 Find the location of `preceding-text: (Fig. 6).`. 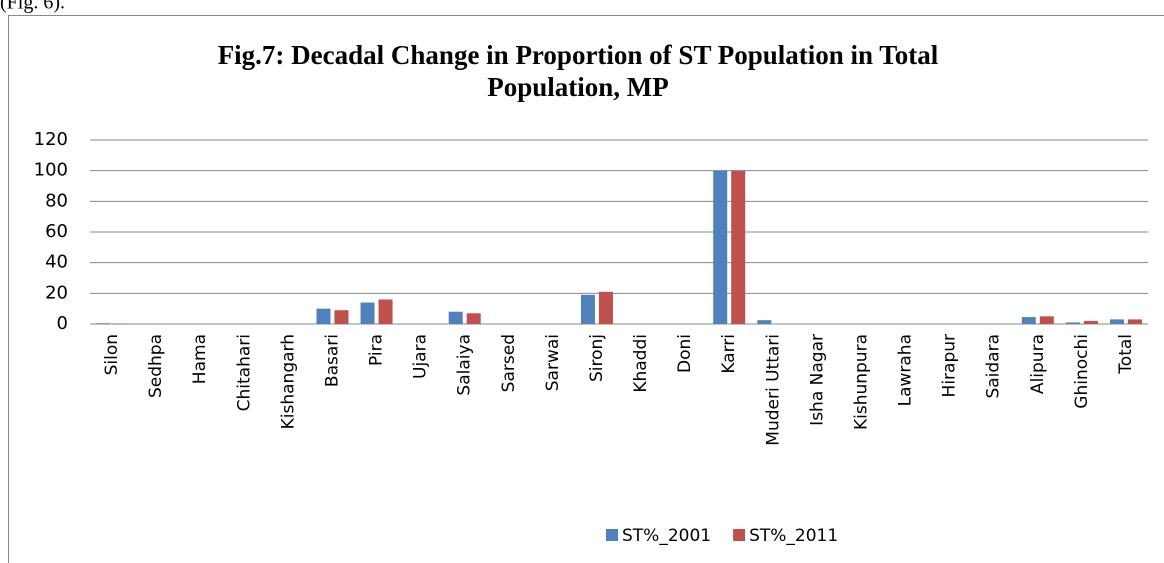

preceding-text: (Fig. 6). is located at coordinates (32, 7).